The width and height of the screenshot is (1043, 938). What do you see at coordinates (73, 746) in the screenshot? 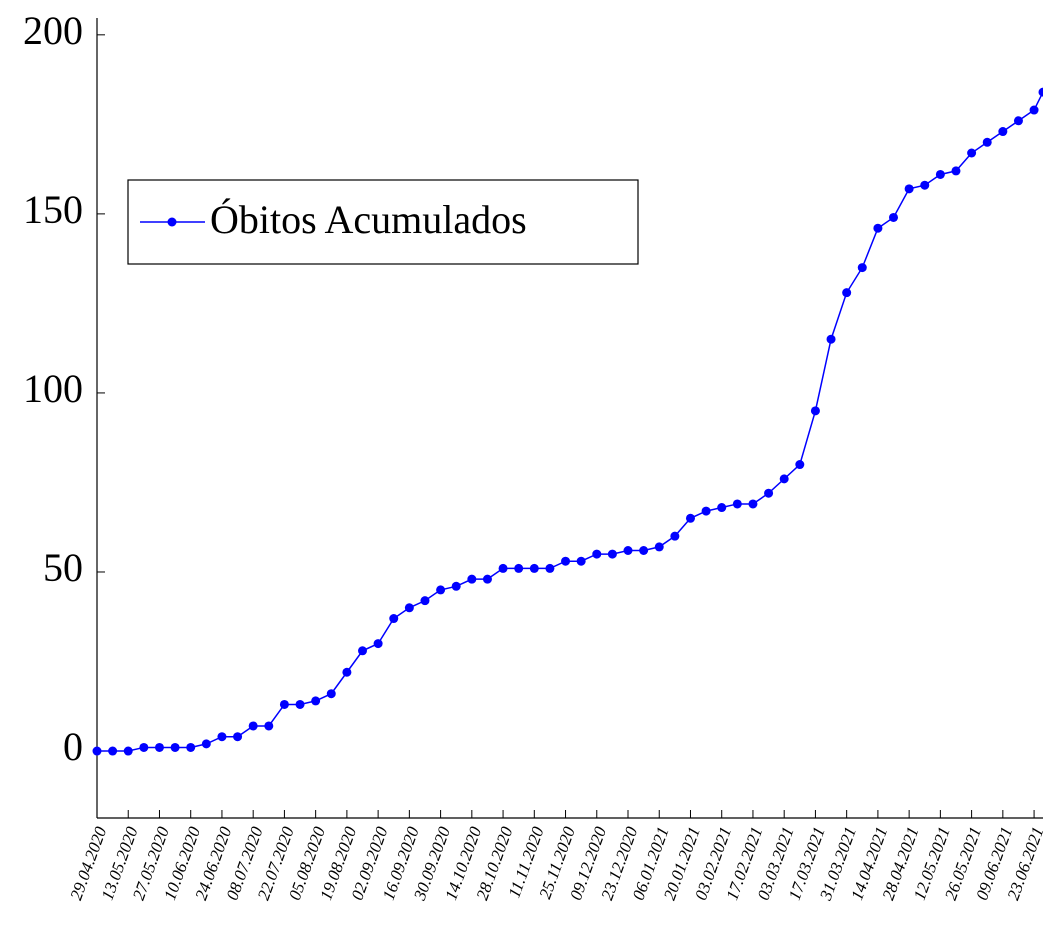
I see `y-tick-label: 0` at bounding box center [73, 746].